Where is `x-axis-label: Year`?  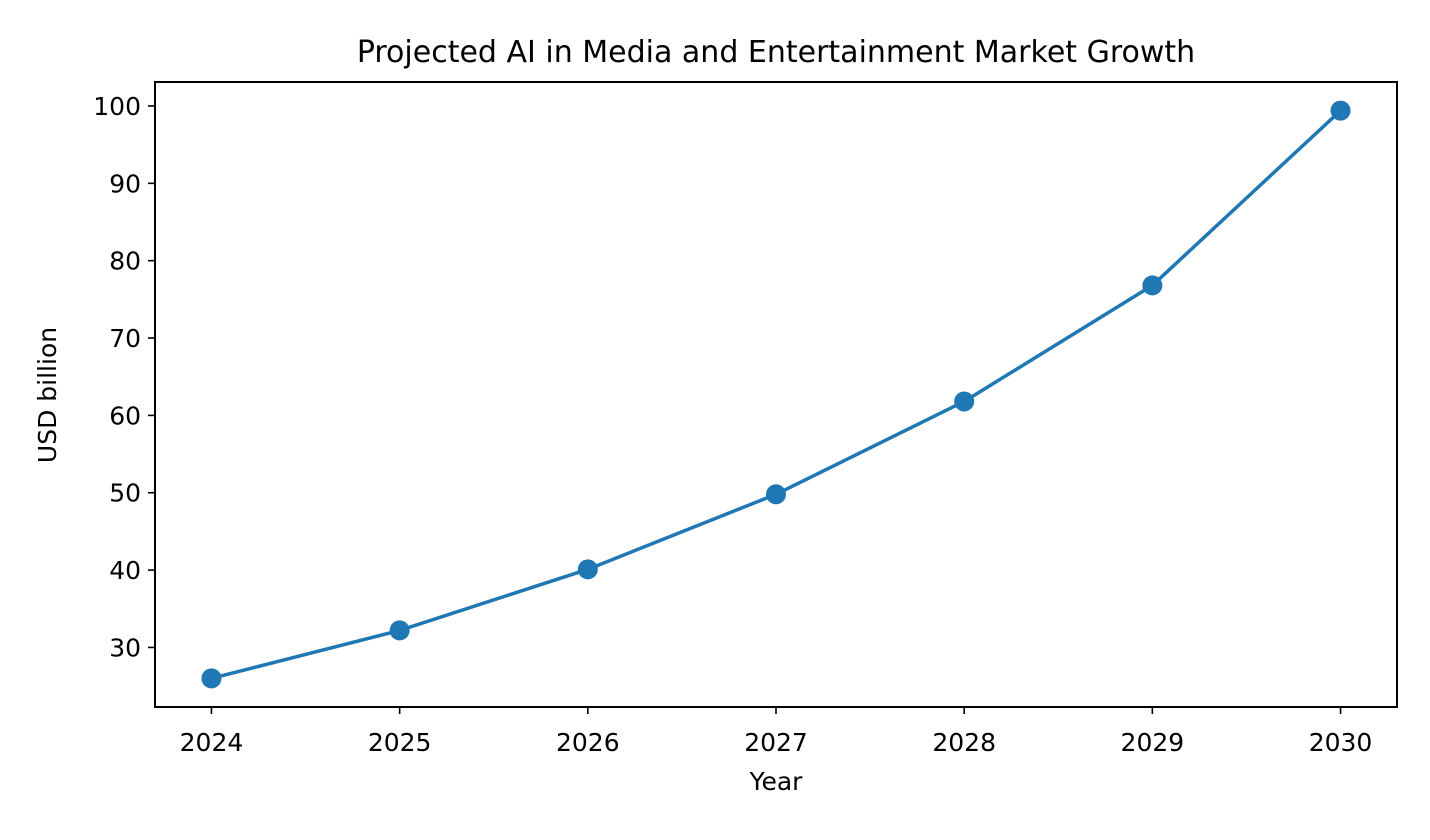 x-axis-label: Year is located at coordinates (776, 781).